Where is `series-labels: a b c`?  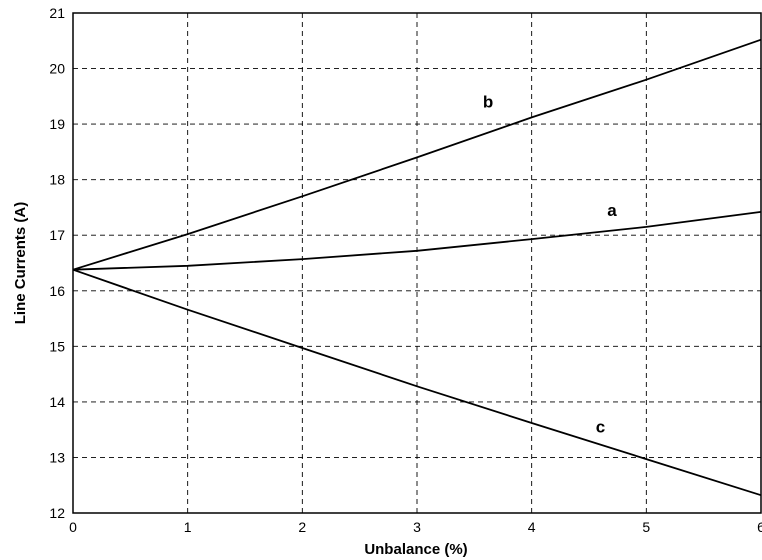
series-labels: a b c is located at coordinates (550, 264).